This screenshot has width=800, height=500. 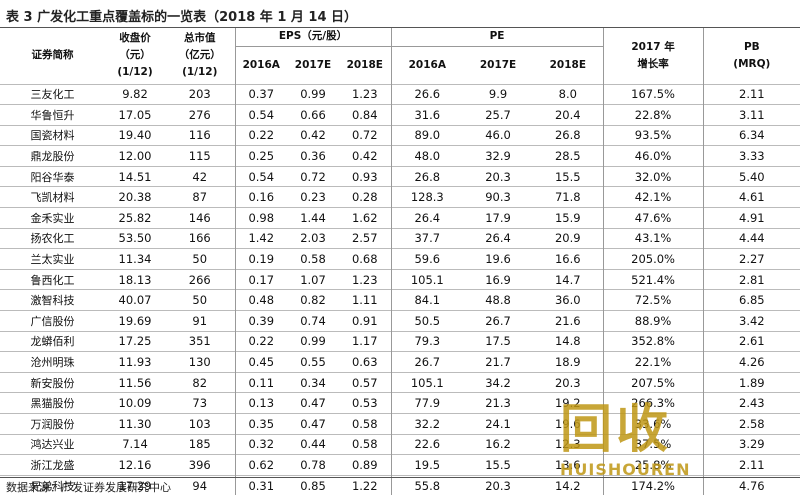 I want to click on cell: 19.6, so click(x=568, y=424).